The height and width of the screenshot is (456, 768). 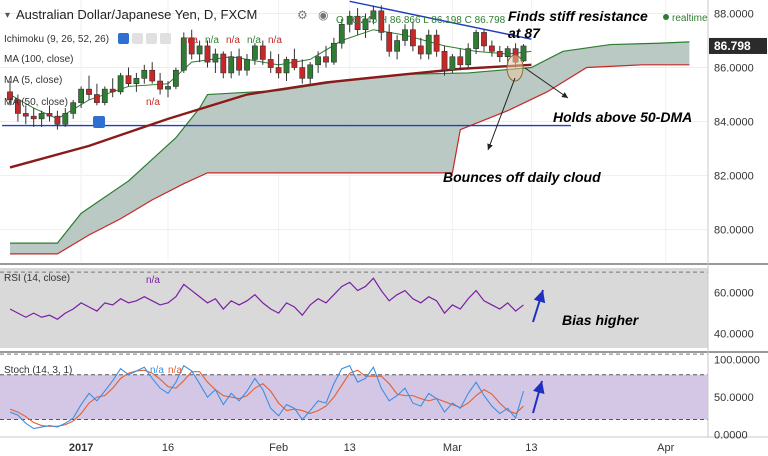 What do you see at coordinates (165, 38) in the screenshot?
I see `ichimoku-close-button` at bounding box center [165, 38].